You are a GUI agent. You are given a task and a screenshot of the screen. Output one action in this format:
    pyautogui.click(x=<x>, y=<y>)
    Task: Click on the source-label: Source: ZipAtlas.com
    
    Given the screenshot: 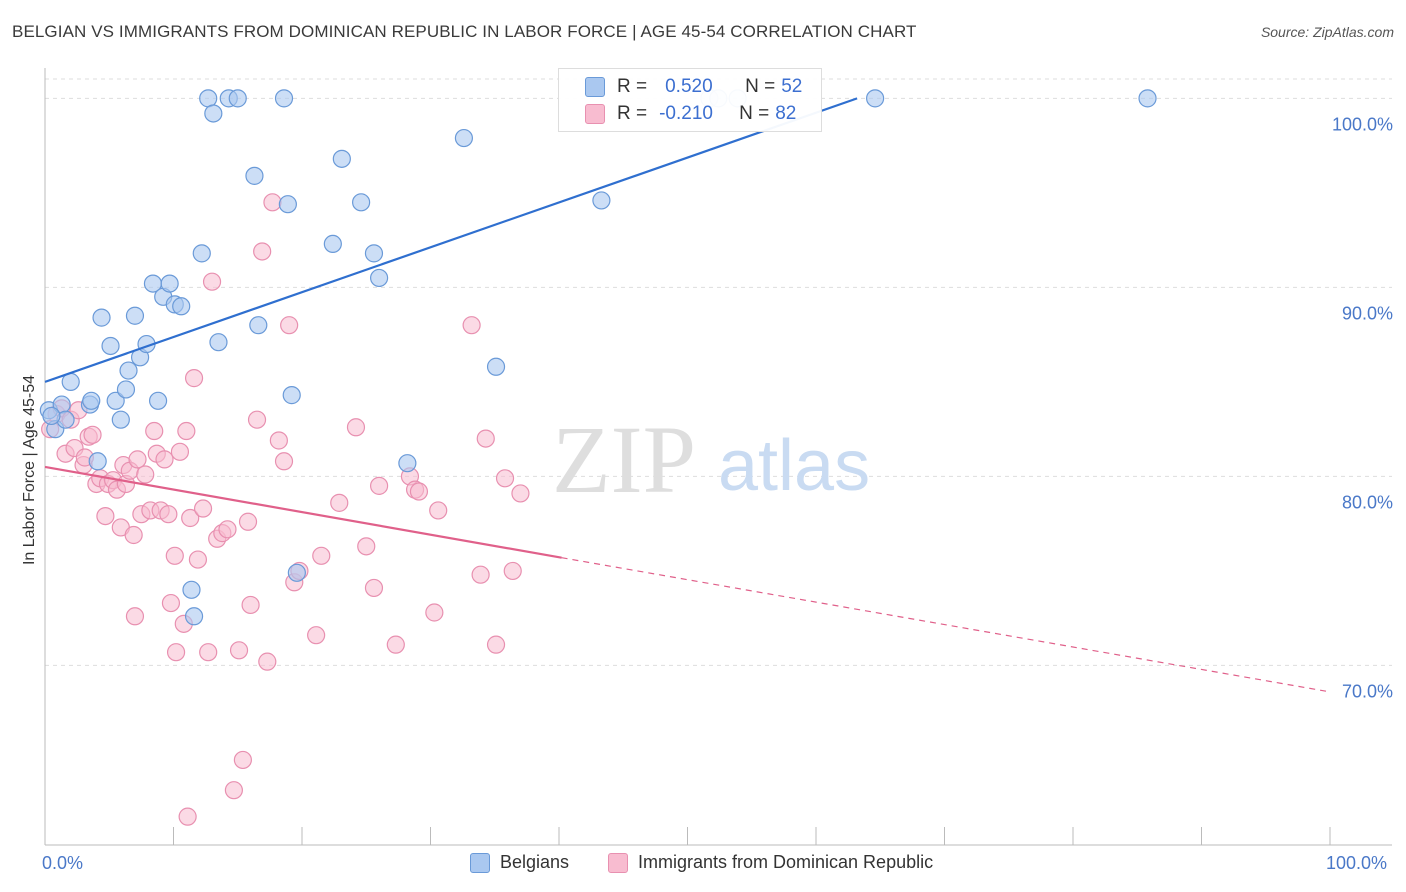 What is the action you would take?
    pyautogui.click(x=1327, y=32)
    